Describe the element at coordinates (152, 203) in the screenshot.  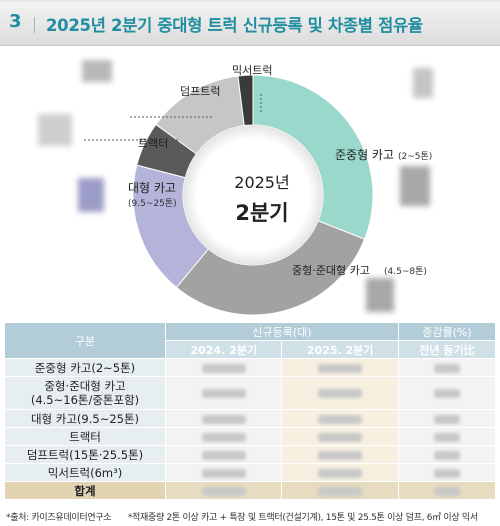
I see `label-large-cargo-range: (9.5~25톤)` at that location.